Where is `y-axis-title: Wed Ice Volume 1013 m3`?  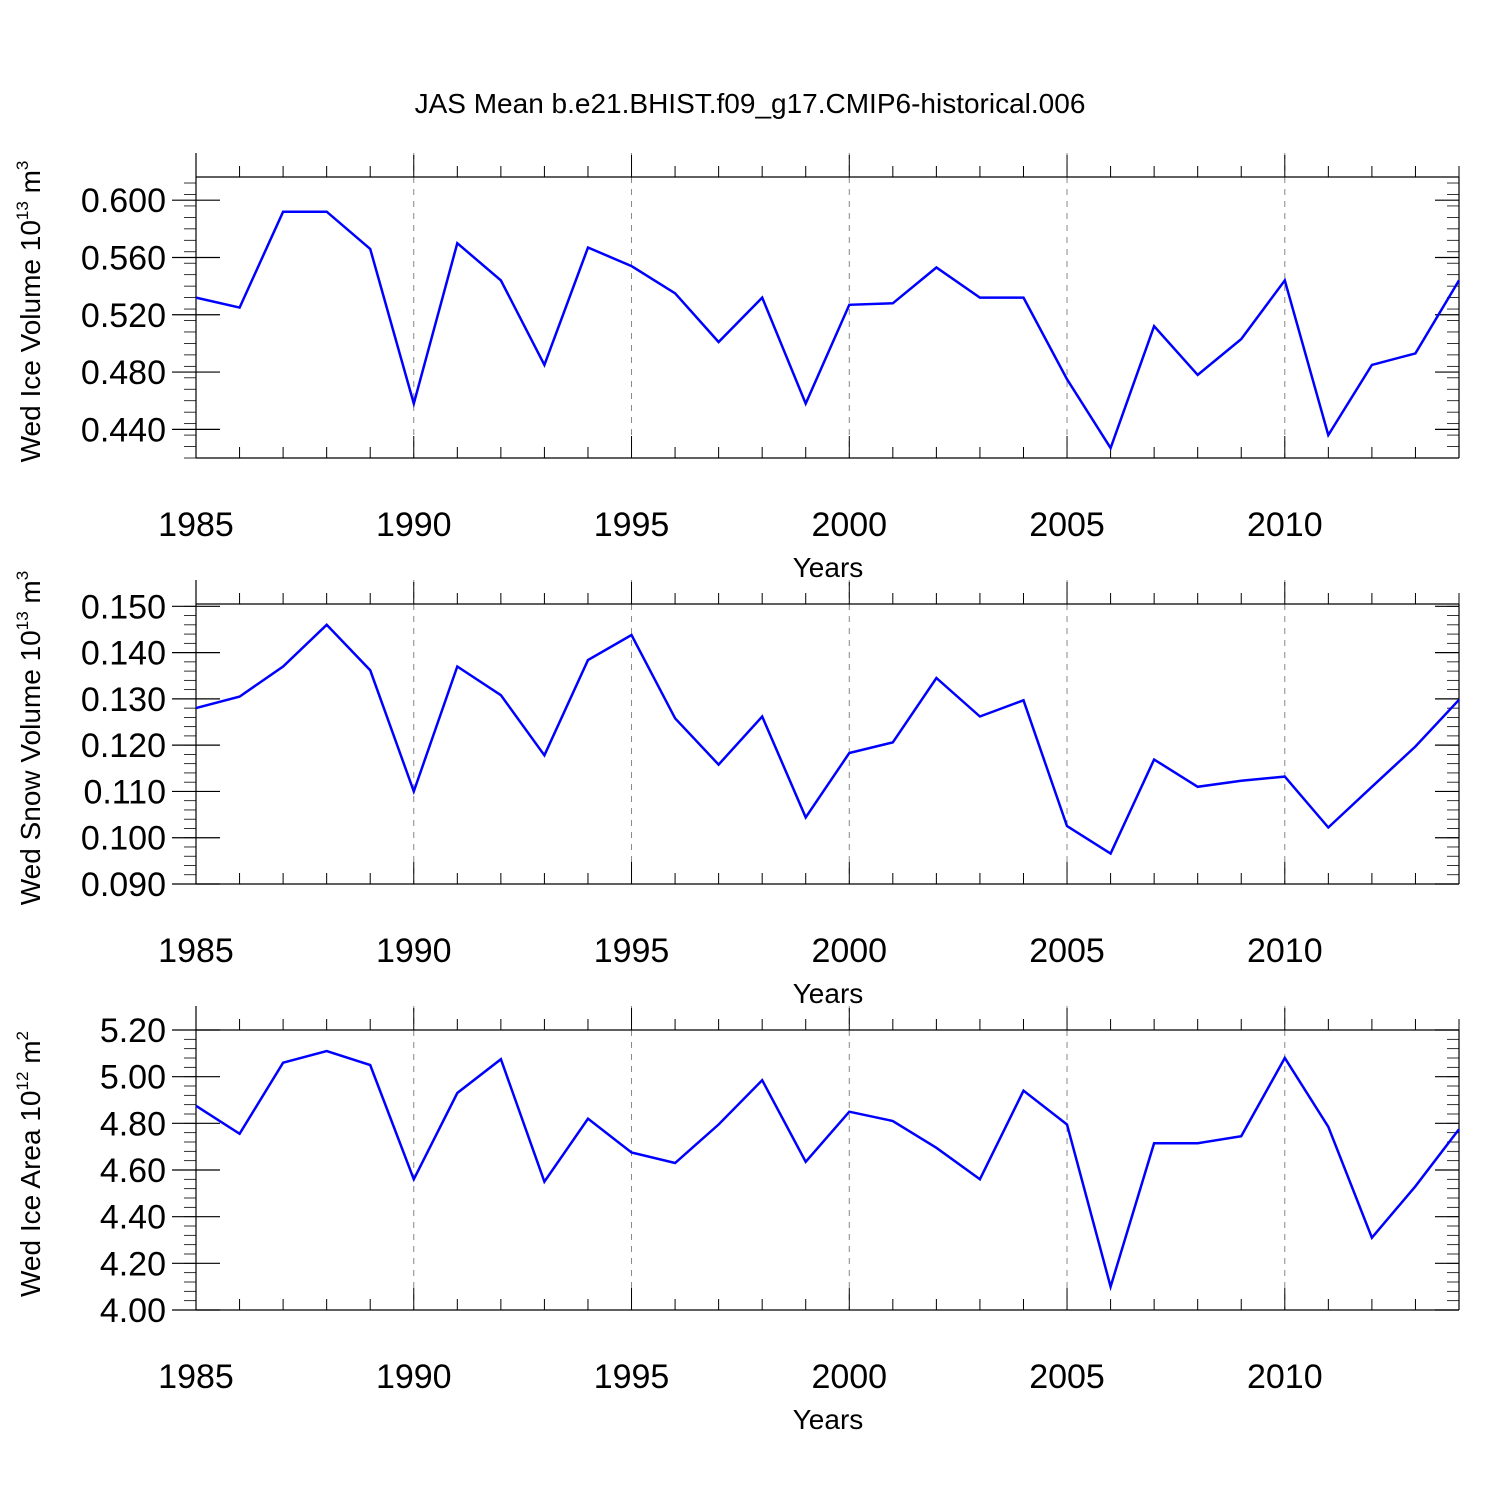
y-axis-title: Wed Ice Volume 1013 m3 is located at coordinates (29, 312).